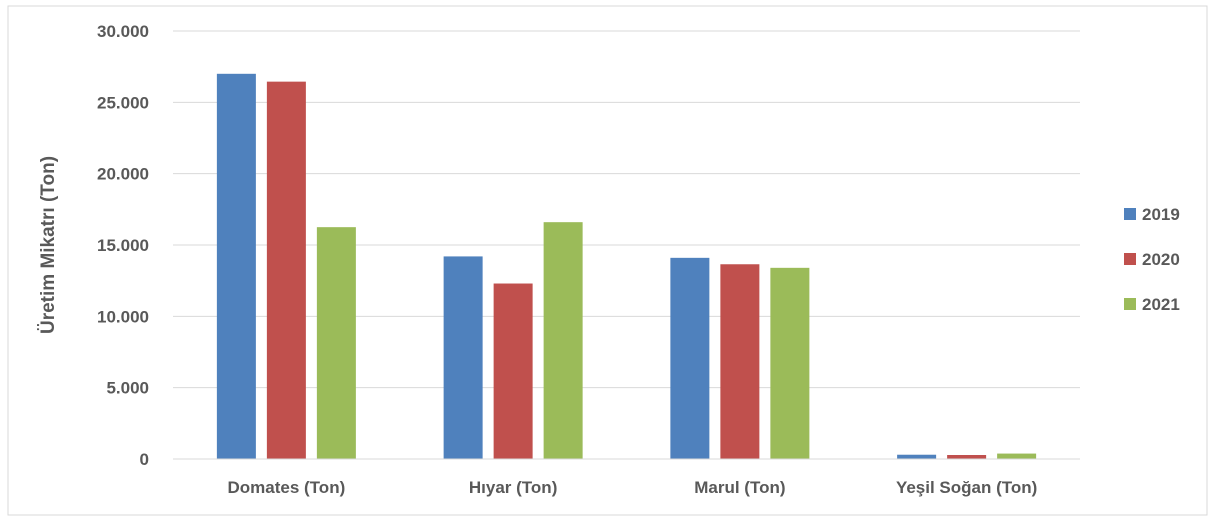 This screenshot has width=1215, height=521. What do you see at coordinates (48, 245) in the screenshot?
I see `y-axis-title: Üretim Mikatrı (Ton)` at bounding box center [48, 245].